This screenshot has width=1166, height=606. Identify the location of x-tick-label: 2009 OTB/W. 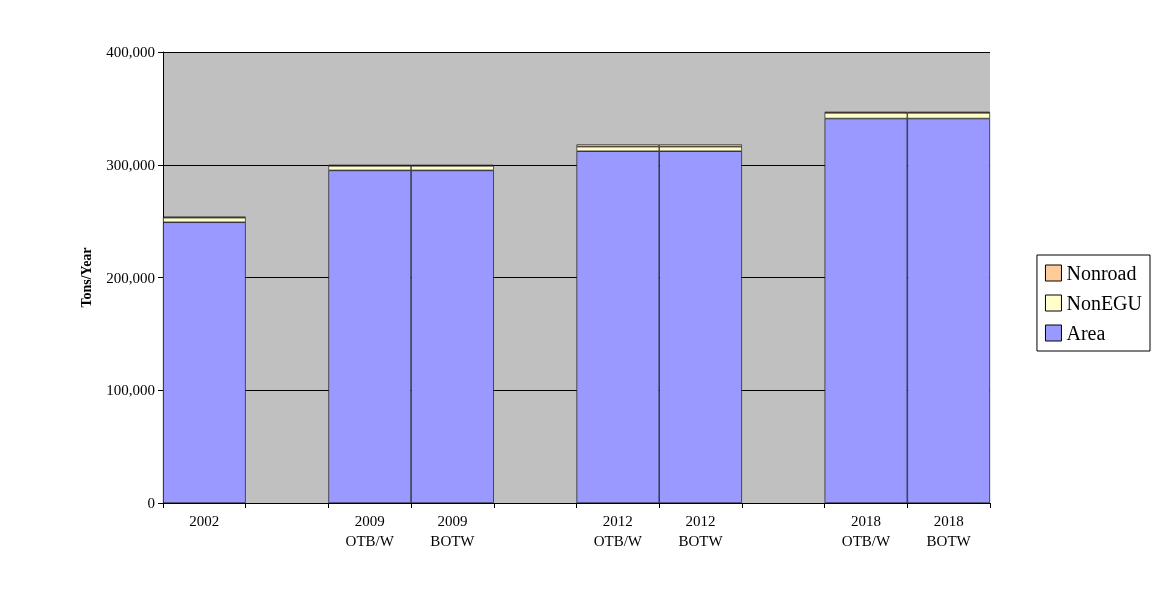
(370, 531).